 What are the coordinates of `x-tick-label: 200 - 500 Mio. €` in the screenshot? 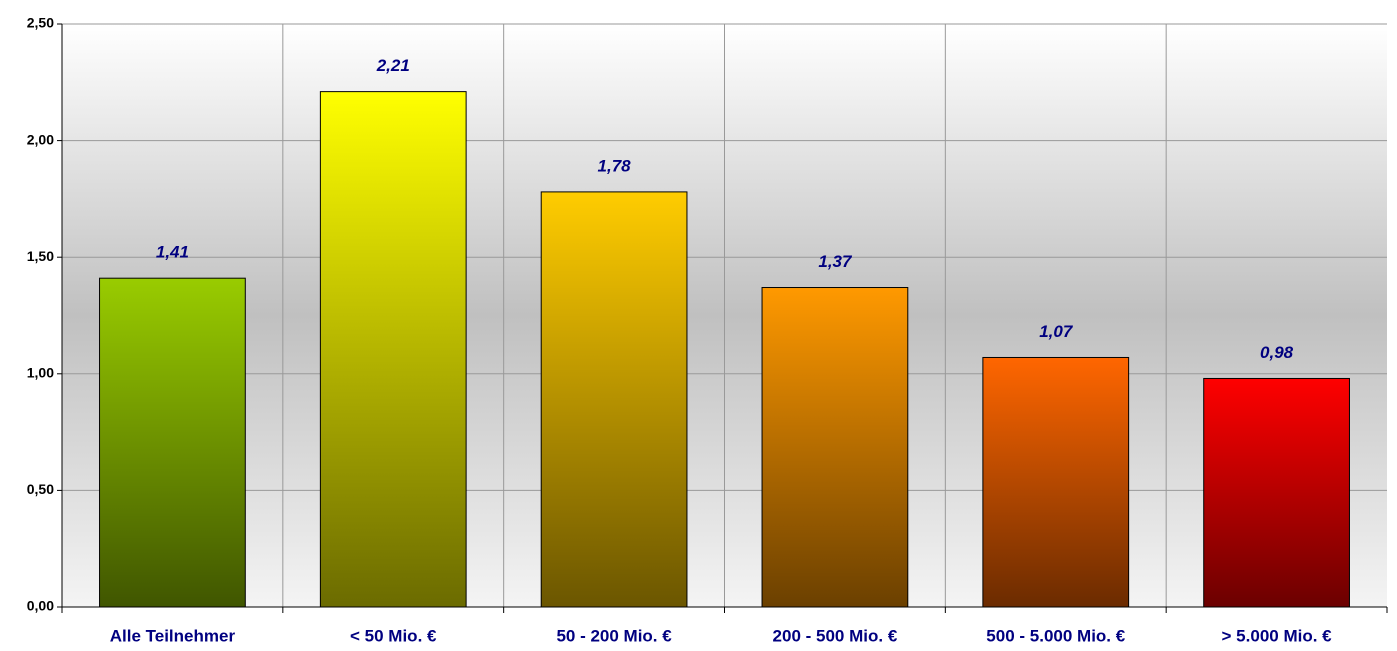 It's located at (835, 635).